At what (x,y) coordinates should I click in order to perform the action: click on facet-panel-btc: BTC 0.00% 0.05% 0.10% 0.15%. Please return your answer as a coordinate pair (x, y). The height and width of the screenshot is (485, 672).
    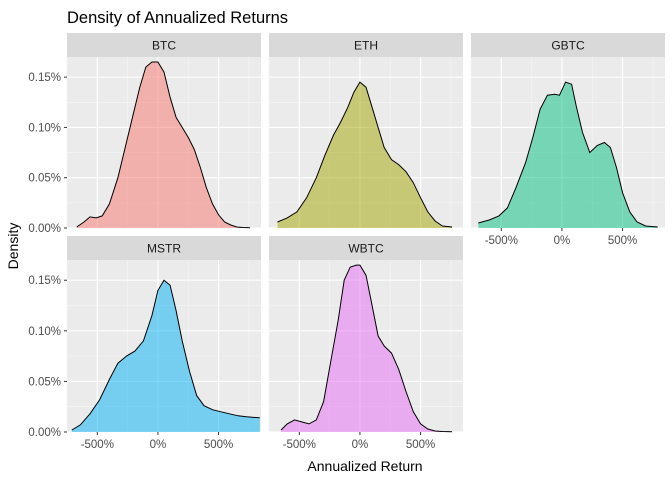
    Looking at the image, I should click on (144, 134).